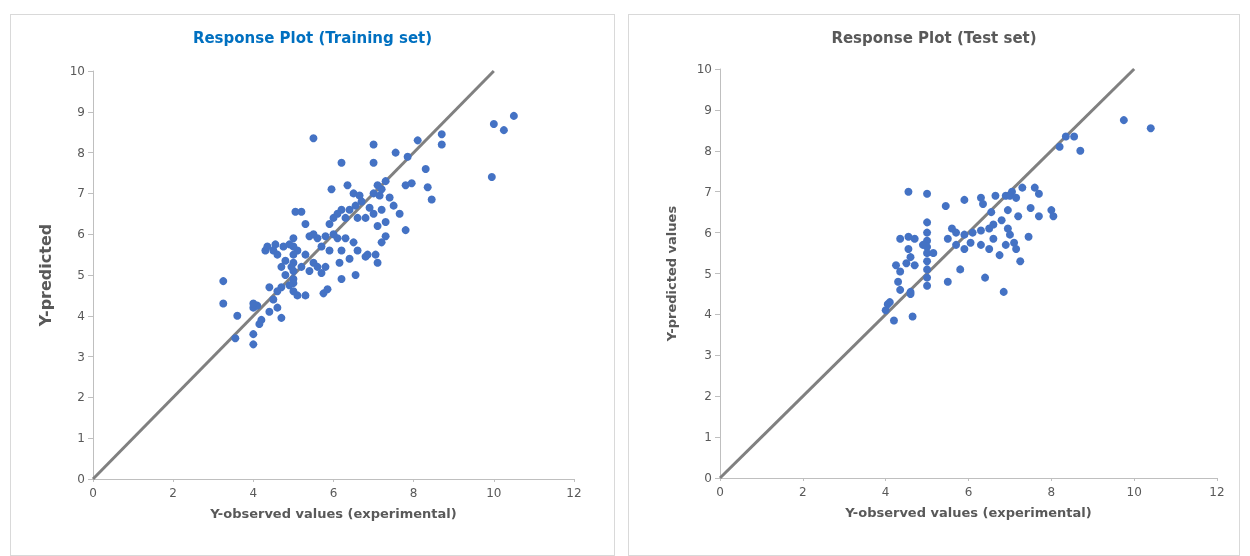 The width and height of the screenshot is (1250, 556). What do you see at coordinates (671, 274) in the screenshot?
I see `y-axis-title: Y-predicted values` at bounding box center [671, 274].